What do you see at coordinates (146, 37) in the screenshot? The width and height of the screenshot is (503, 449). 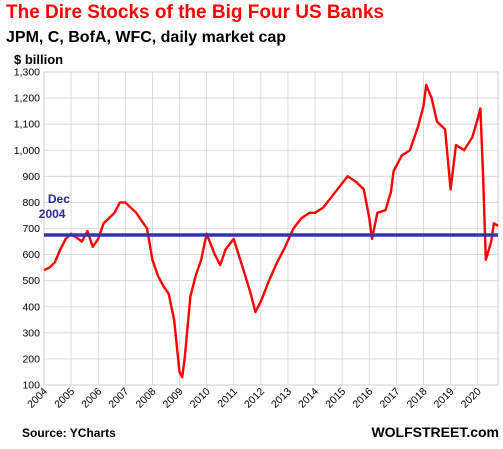 I see `chart-subtitle: JPM, C, BofA, WFC, daily market cap` at bounding box center [146, 37].